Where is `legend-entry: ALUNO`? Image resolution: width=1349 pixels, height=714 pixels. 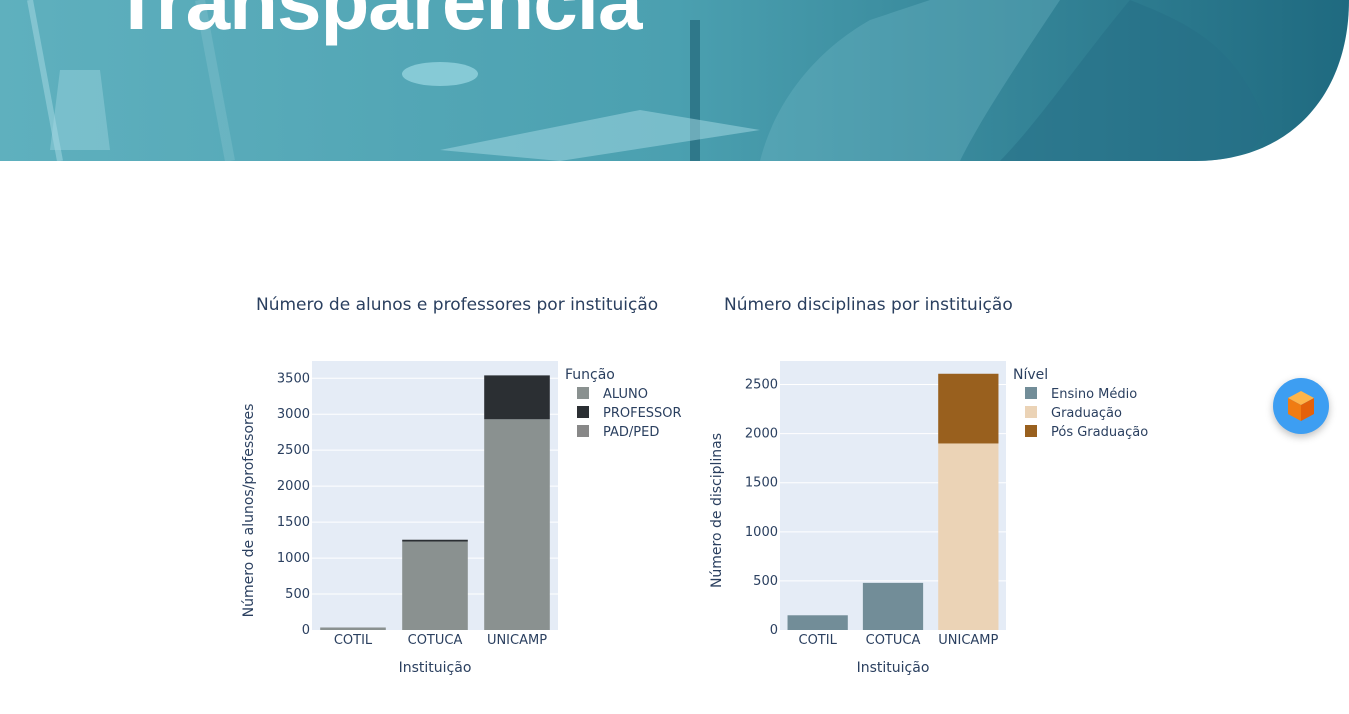
legend-entry: ALUNO is located at coordinates (625, 394).